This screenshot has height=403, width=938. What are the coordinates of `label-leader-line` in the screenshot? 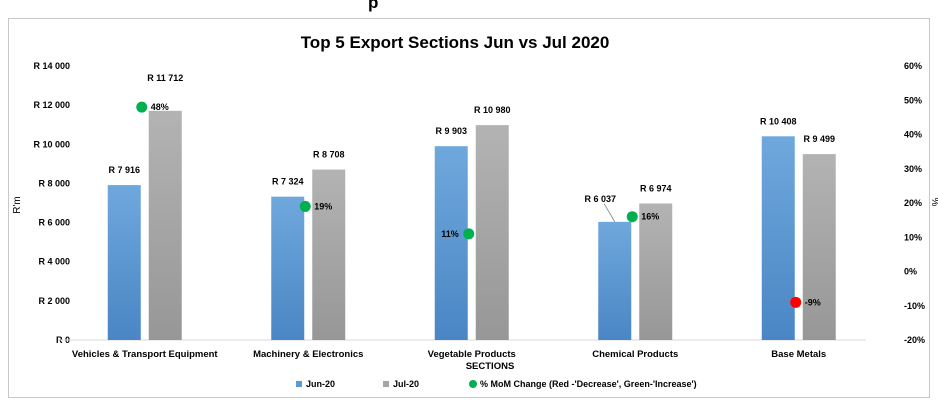 It's located at (609, 213).